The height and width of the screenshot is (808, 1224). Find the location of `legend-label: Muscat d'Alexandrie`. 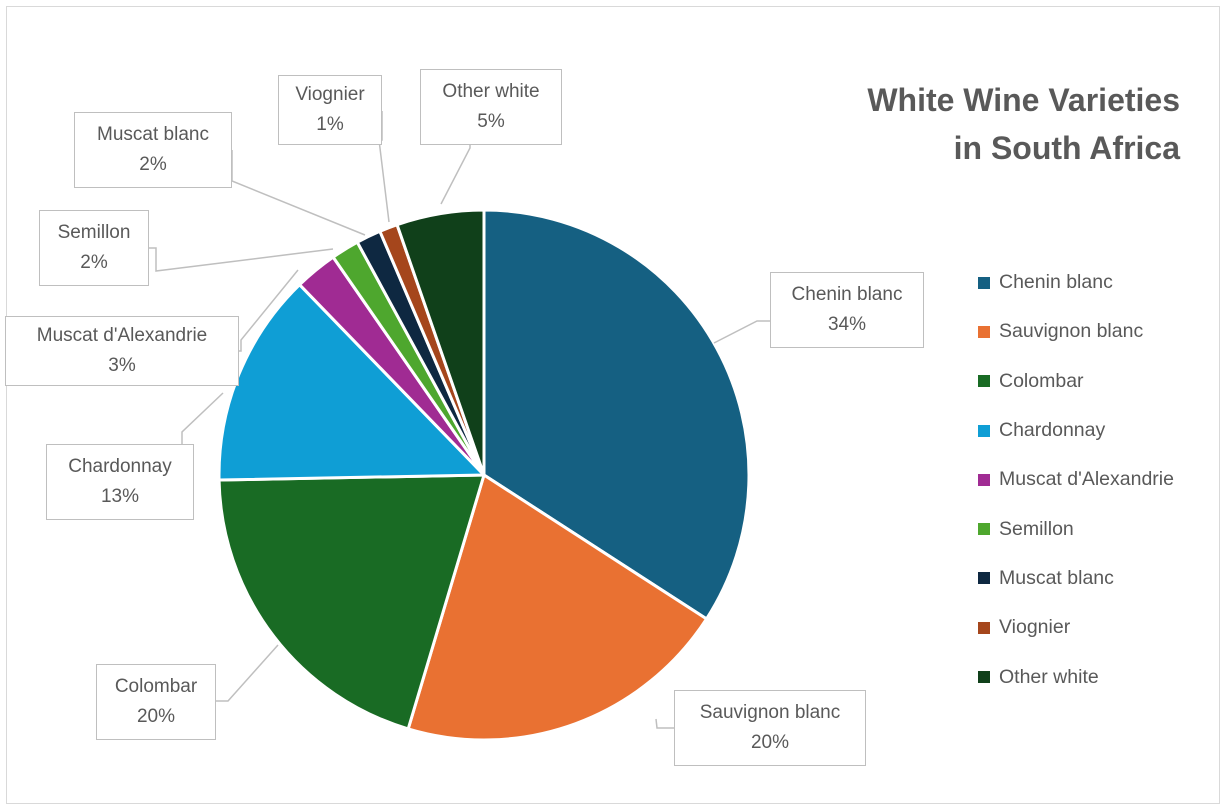

legend-label: Muscat d'Alexandrie is located at coordinates (1086, 479).